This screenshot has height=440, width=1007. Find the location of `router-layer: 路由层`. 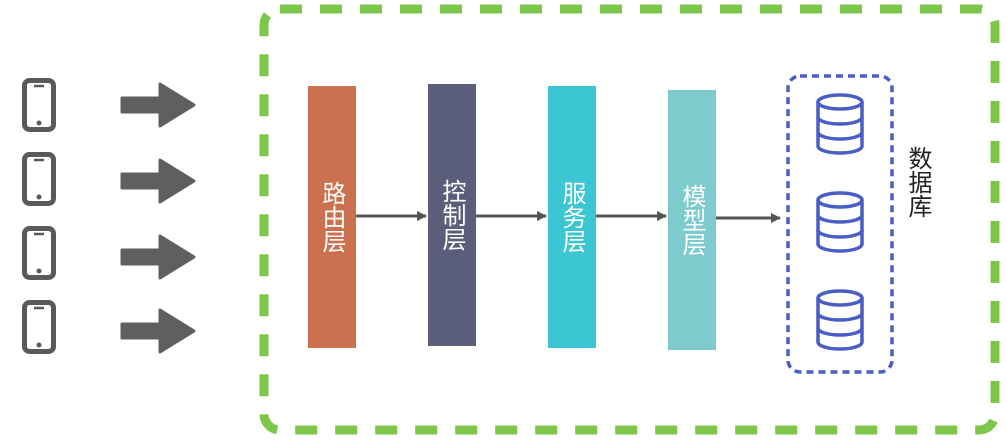

router-layer: 路由层 is located at coordinates (332, 217).